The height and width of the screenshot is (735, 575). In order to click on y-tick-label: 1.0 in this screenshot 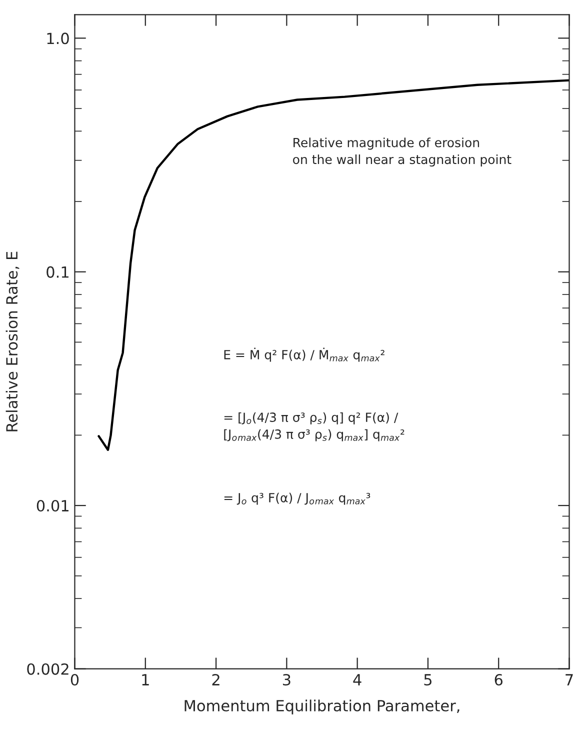, I will do `click(58, 38)`.